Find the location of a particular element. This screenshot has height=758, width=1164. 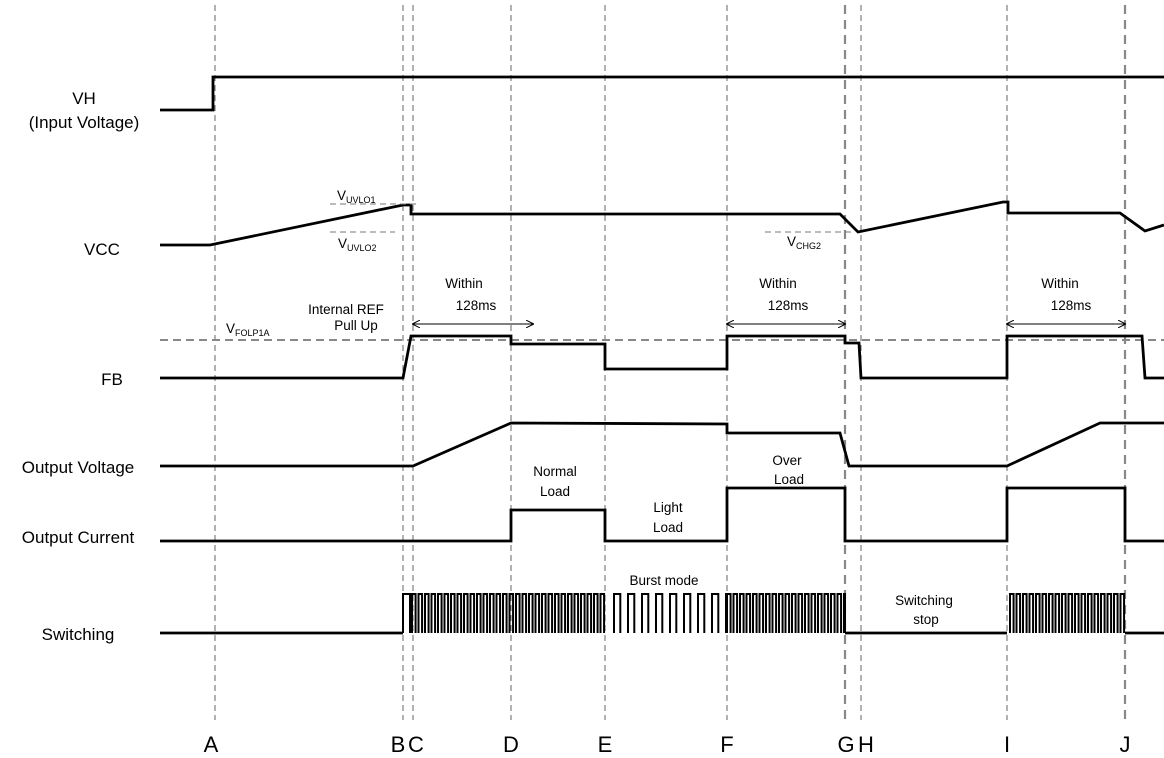

output-current-waveform is located at coordinates (662, 514).